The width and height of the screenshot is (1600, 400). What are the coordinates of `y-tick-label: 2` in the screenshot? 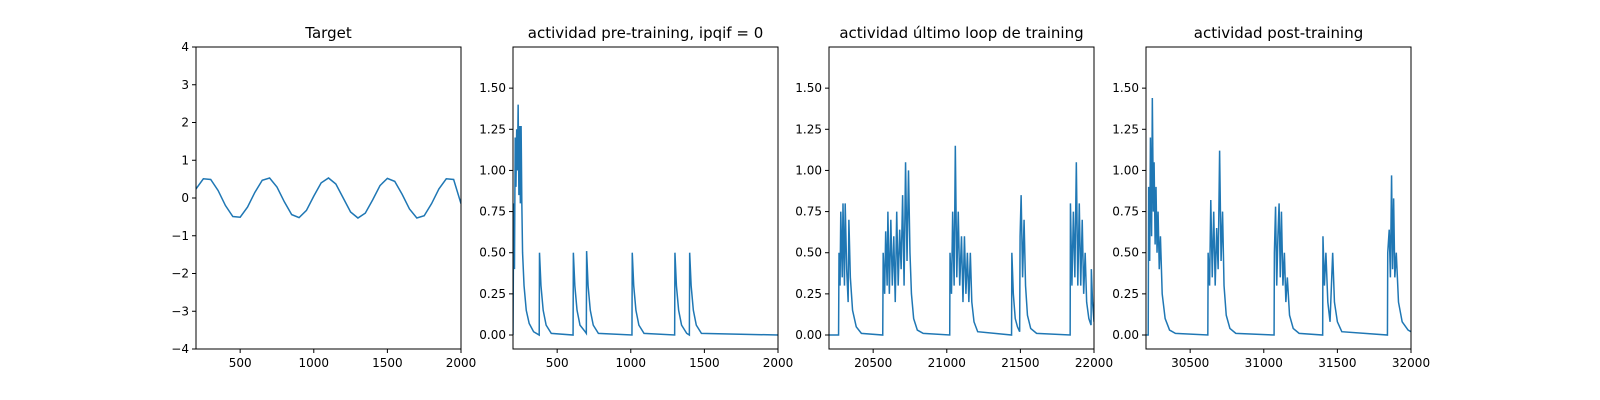 It's located at (185, 123).